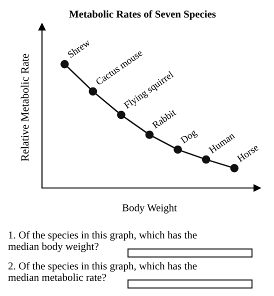  Describe the element at coordinates (189, 137) in the screenshot. I see `annotation: Dog` at that location.